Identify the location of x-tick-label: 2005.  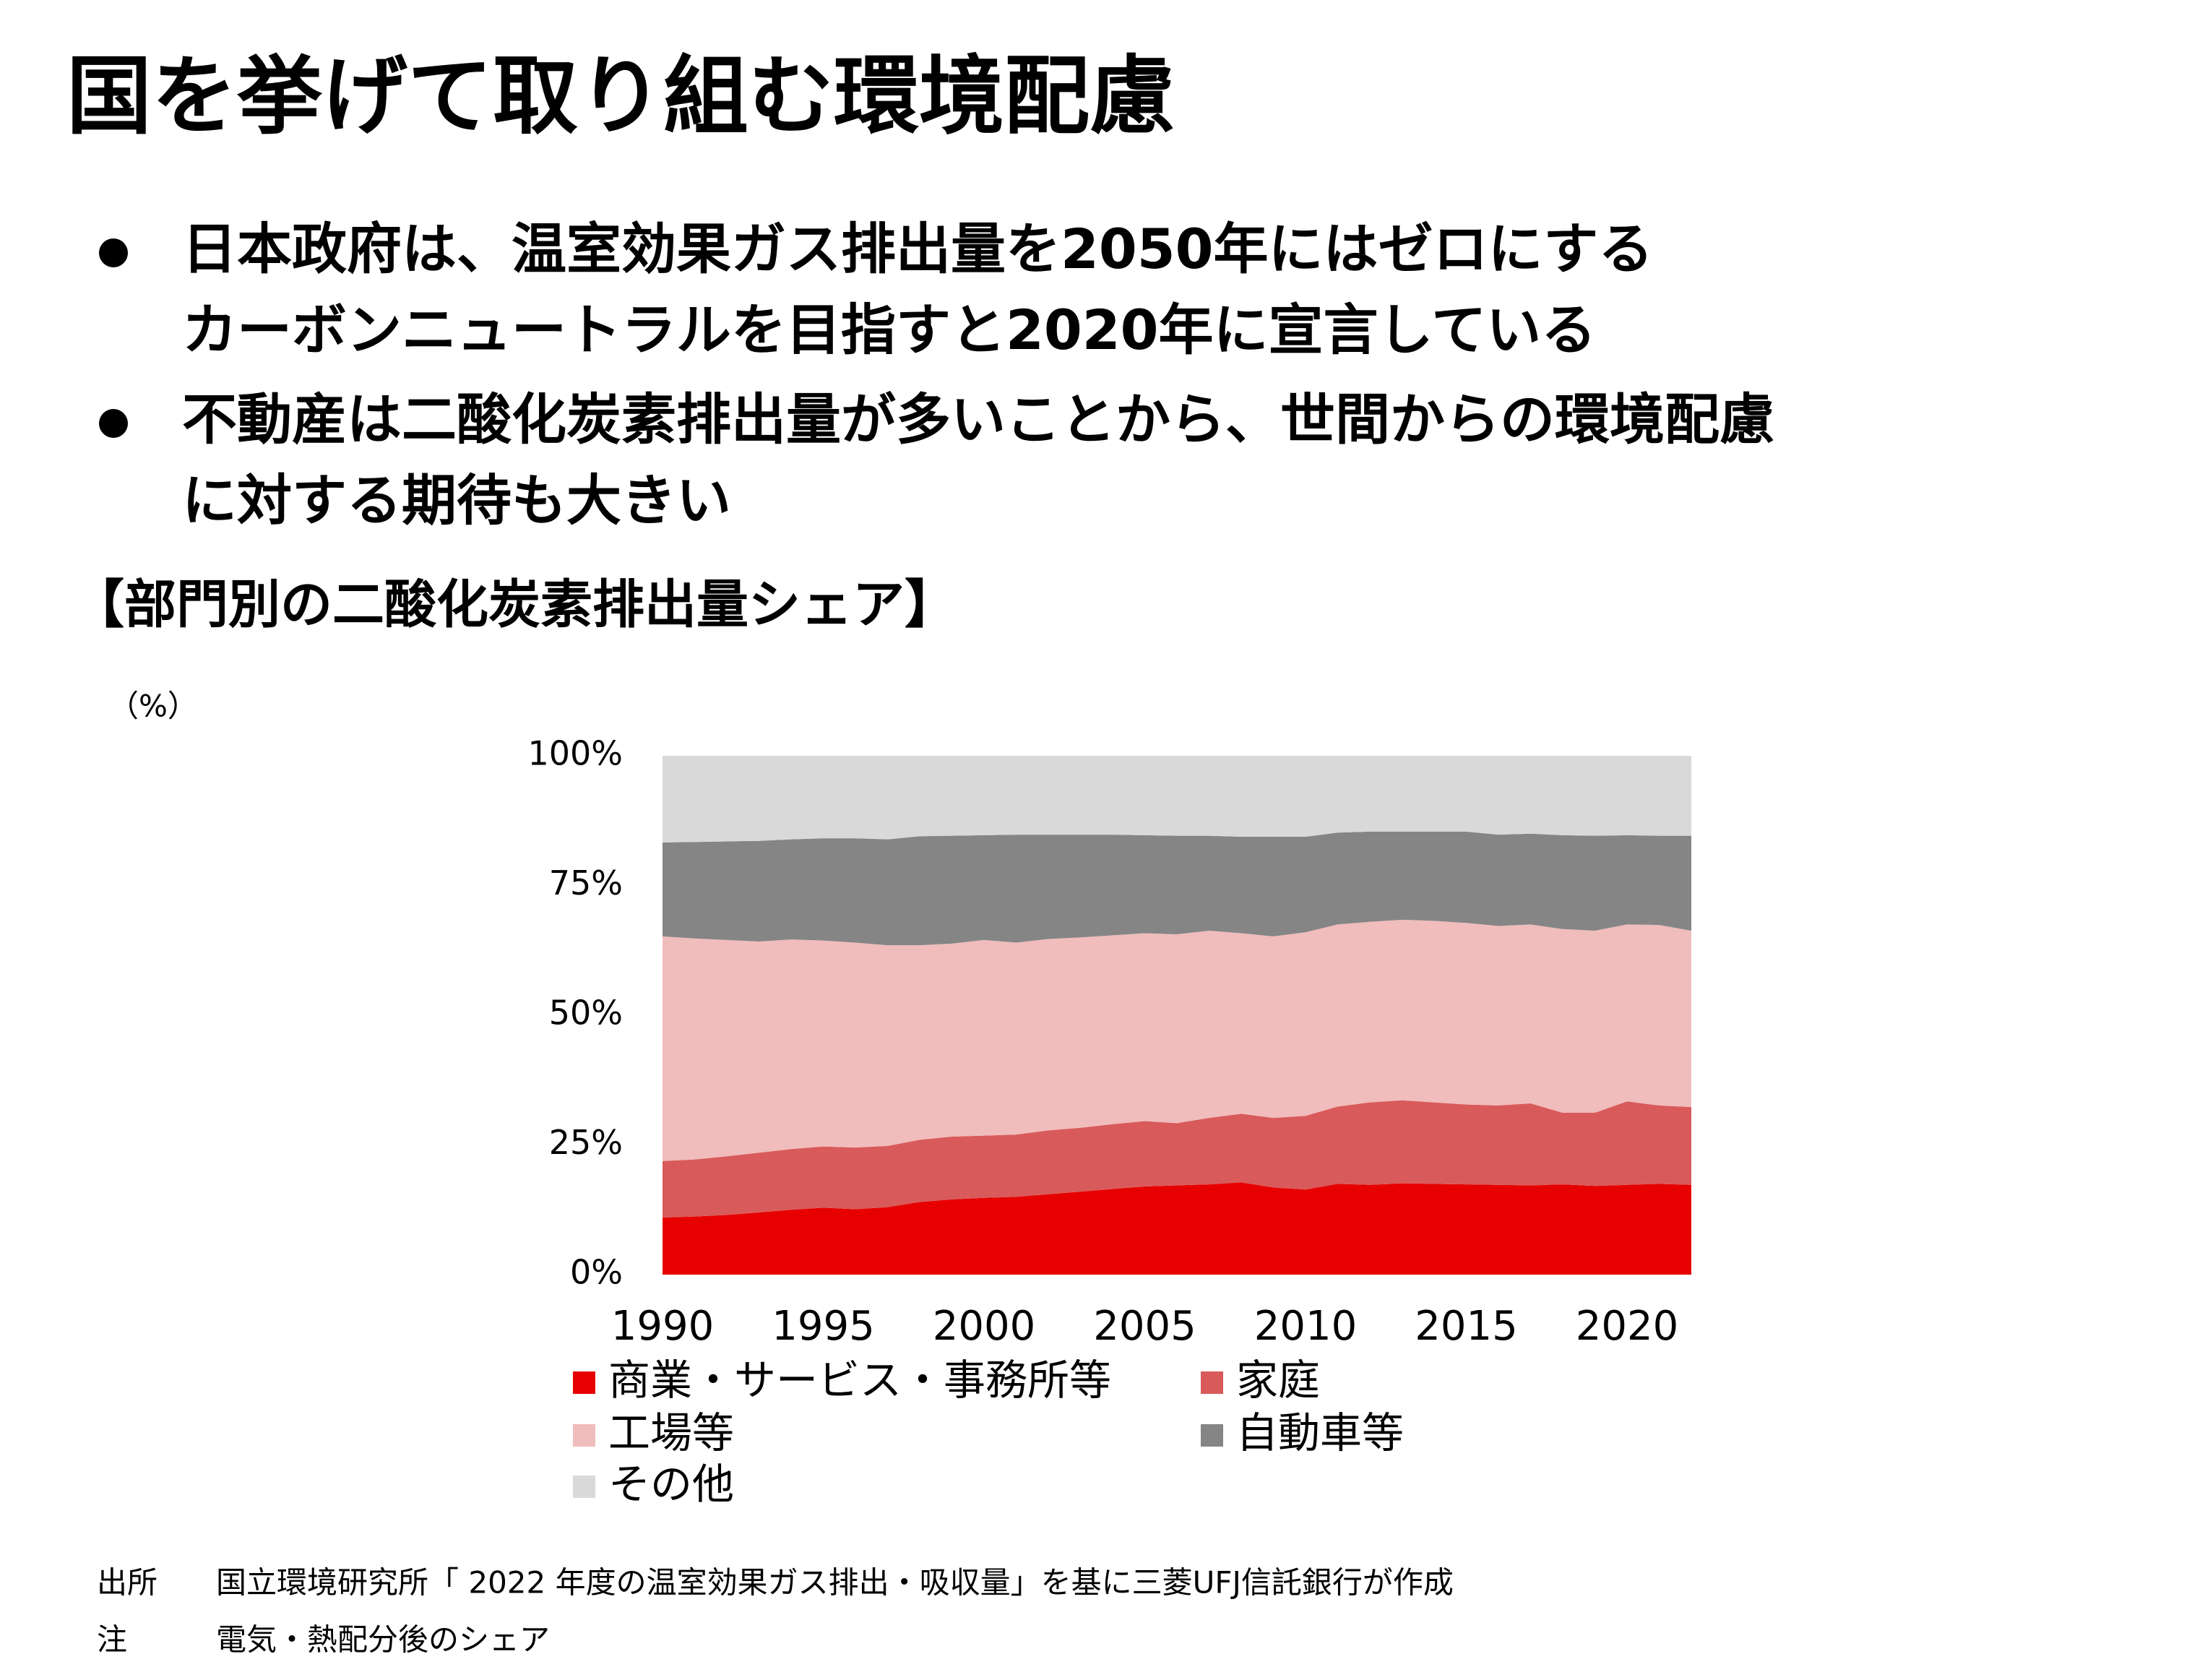
(1144, 1326).